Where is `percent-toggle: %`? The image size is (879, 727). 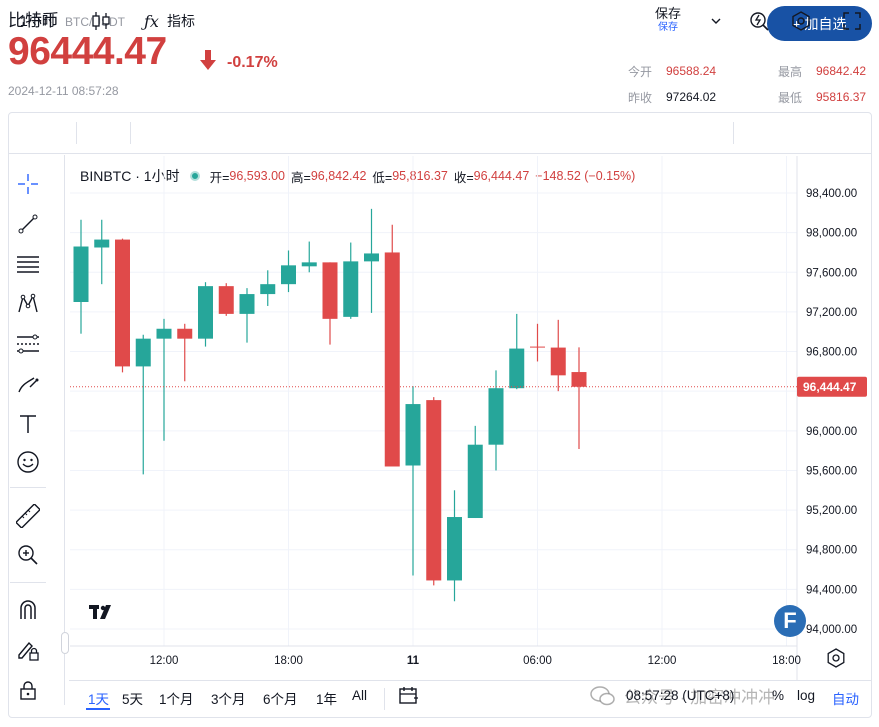
percent-toggle: % is located at coordinates (778, 695).